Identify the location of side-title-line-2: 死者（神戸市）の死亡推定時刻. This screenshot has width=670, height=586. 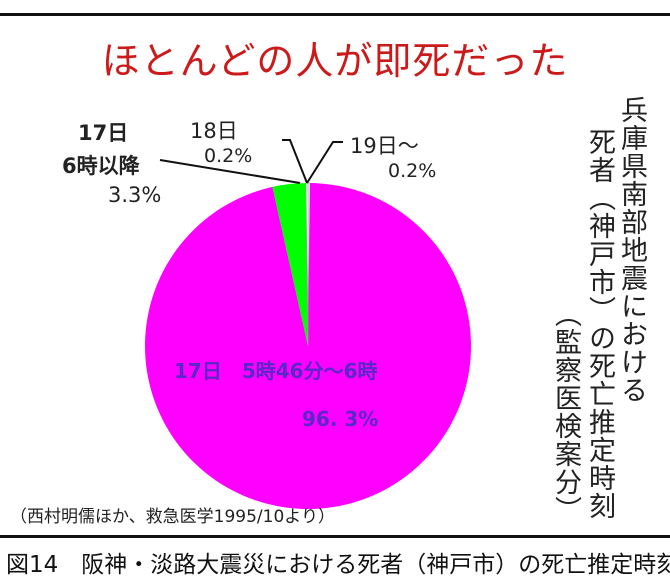
(599, 324).